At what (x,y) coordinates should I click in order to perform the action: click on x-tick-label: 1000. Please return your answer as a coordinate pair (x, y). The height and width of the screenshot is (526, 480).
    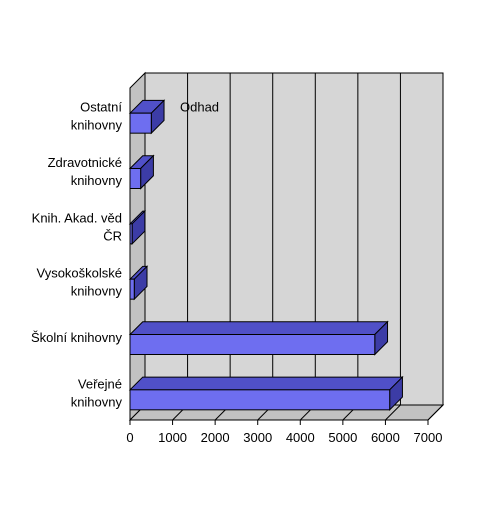
    Looking at the image, I should click on (172, 437).